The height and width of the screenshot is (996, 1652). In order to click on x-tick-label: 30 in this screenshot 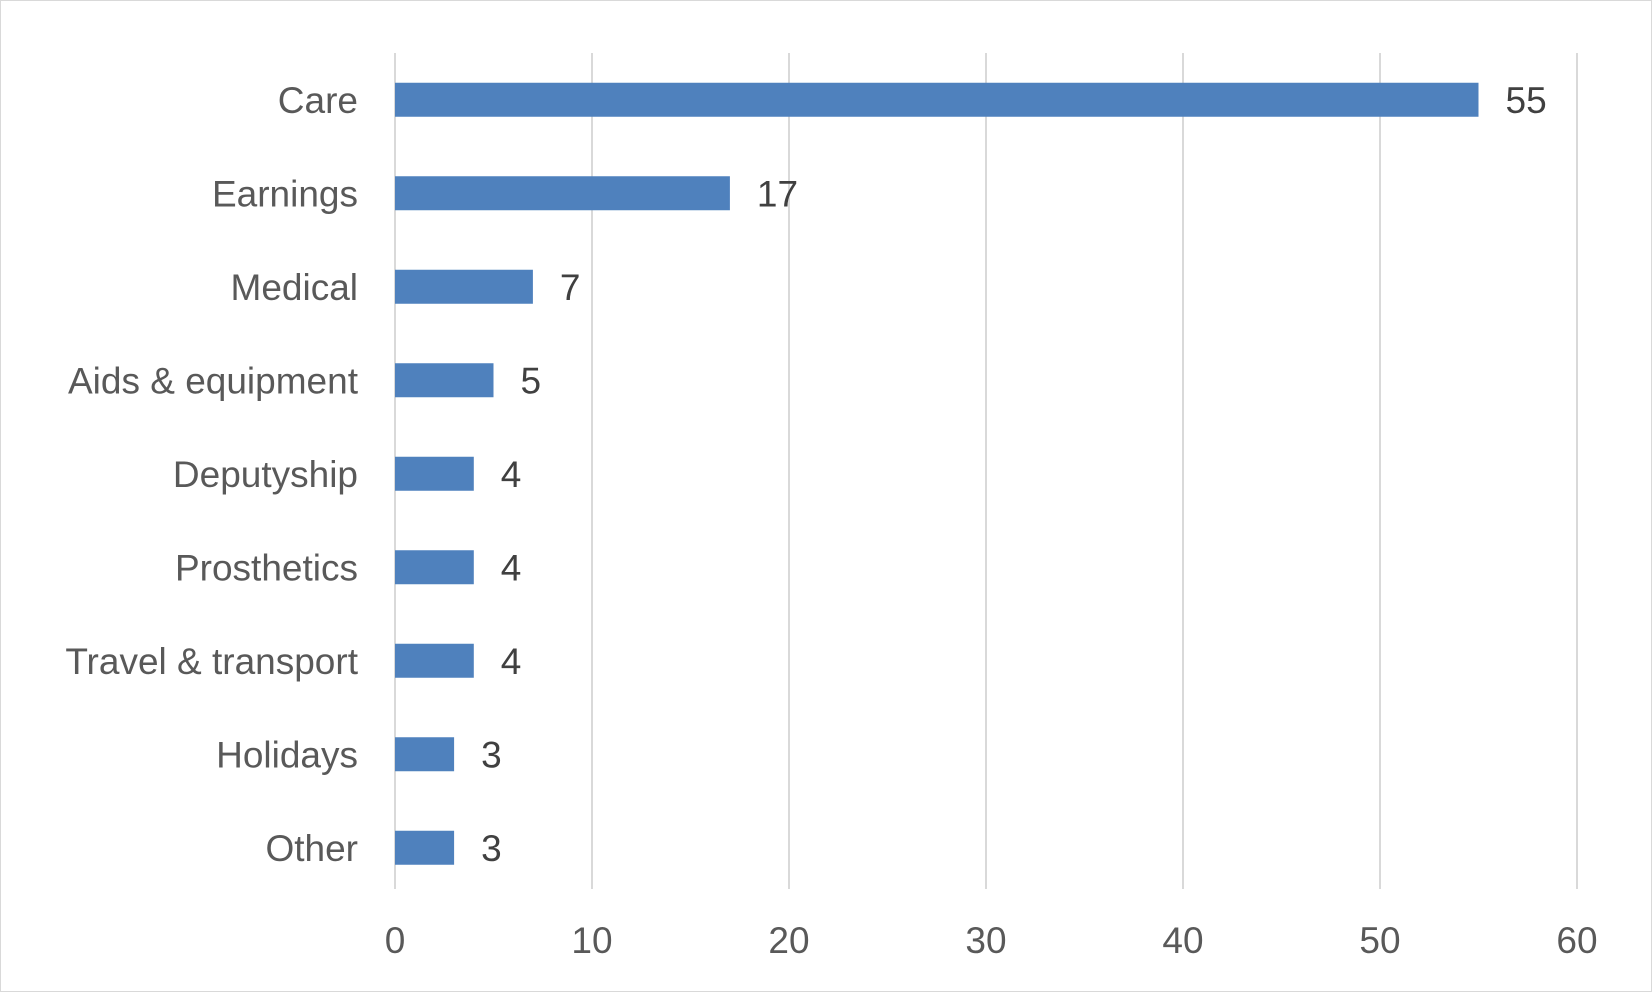, I will do `click(985, 940)`.